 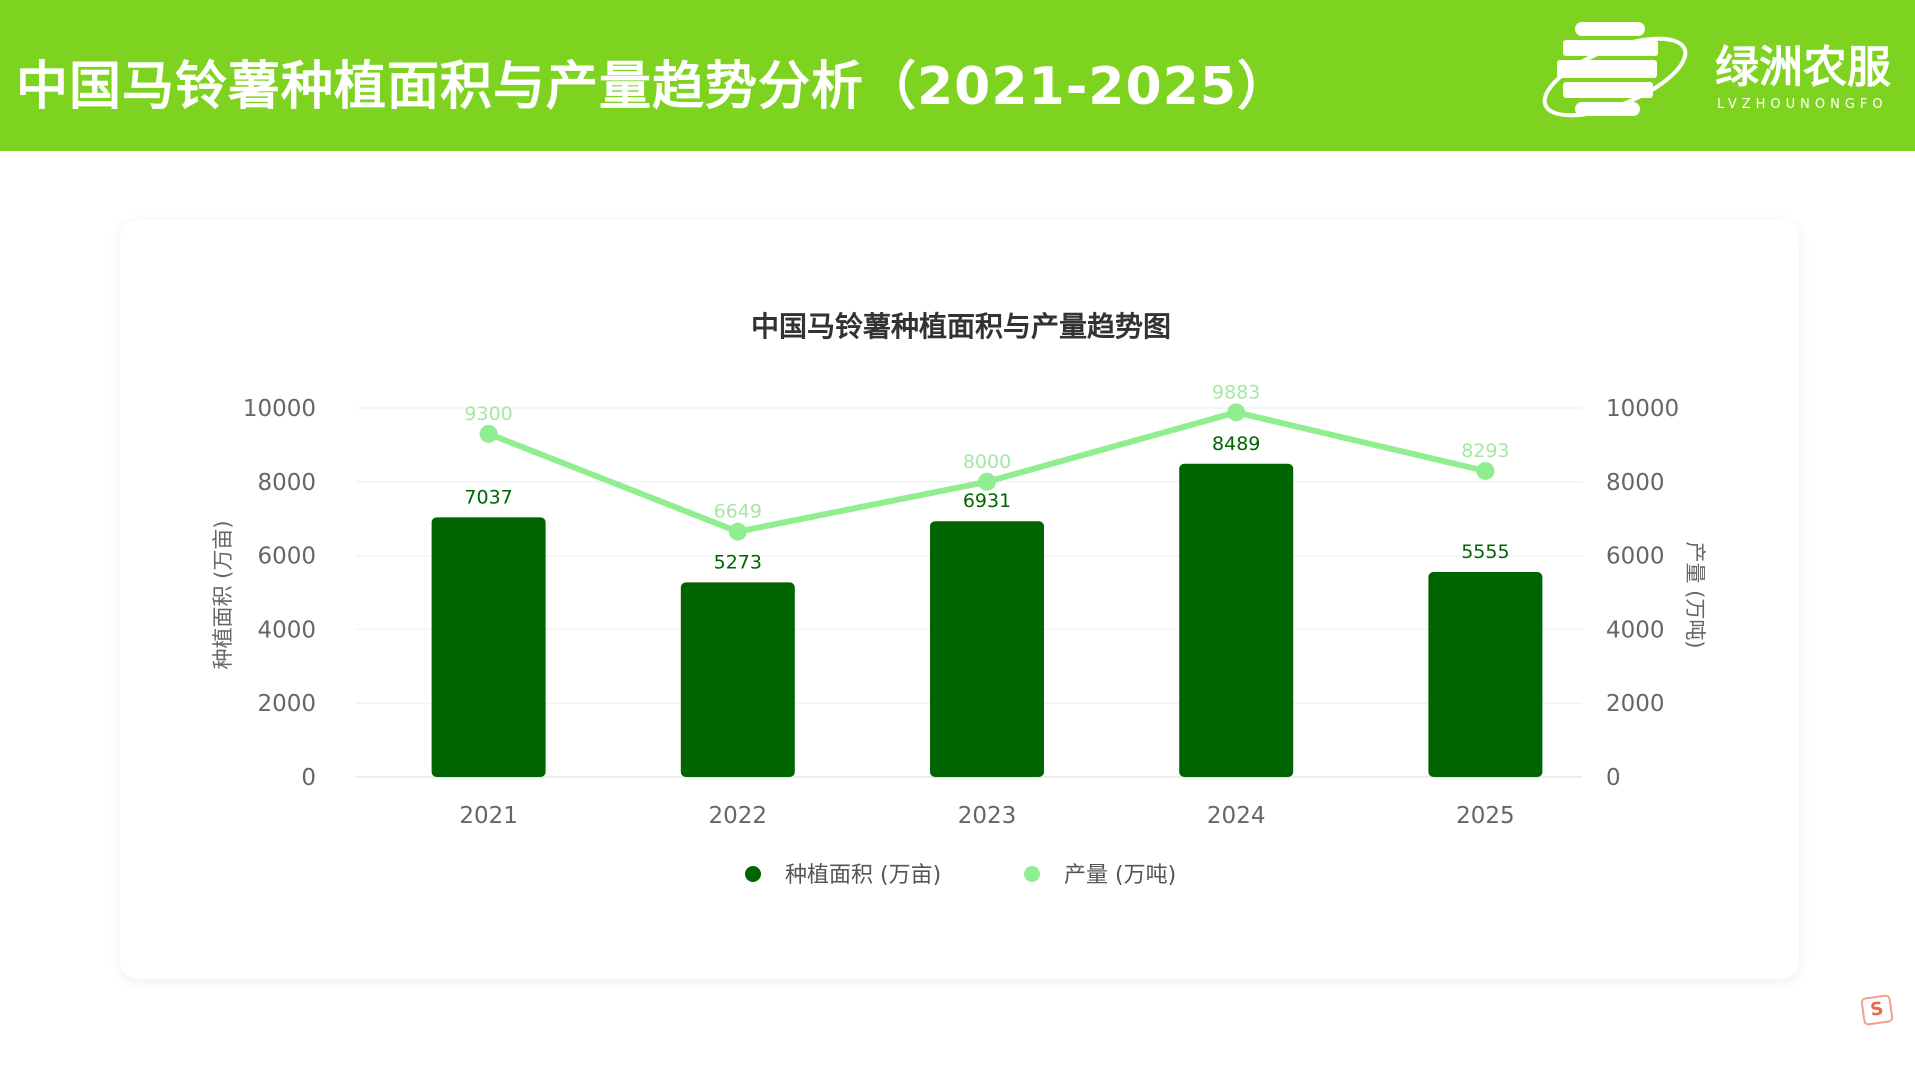 I want to click on left-tick-label: 0, so click(x=308, y=778).